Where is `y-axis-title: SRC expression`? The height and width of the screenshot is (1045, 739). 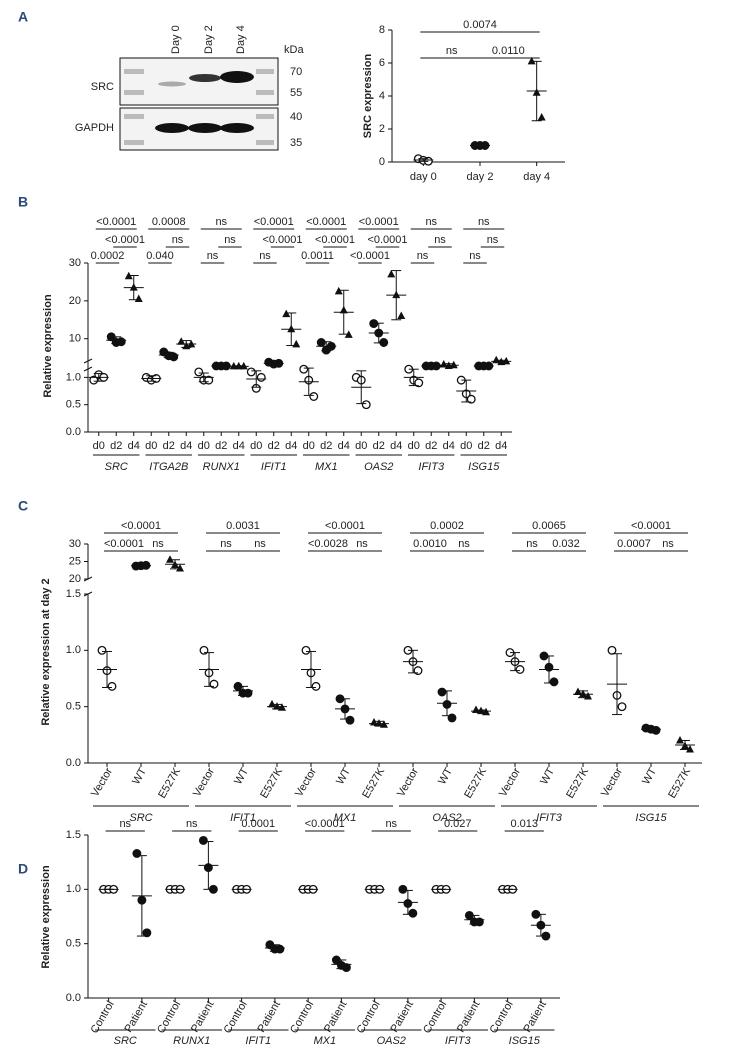 y-axis-title: SRC expression is located at coordinates (368, 96).